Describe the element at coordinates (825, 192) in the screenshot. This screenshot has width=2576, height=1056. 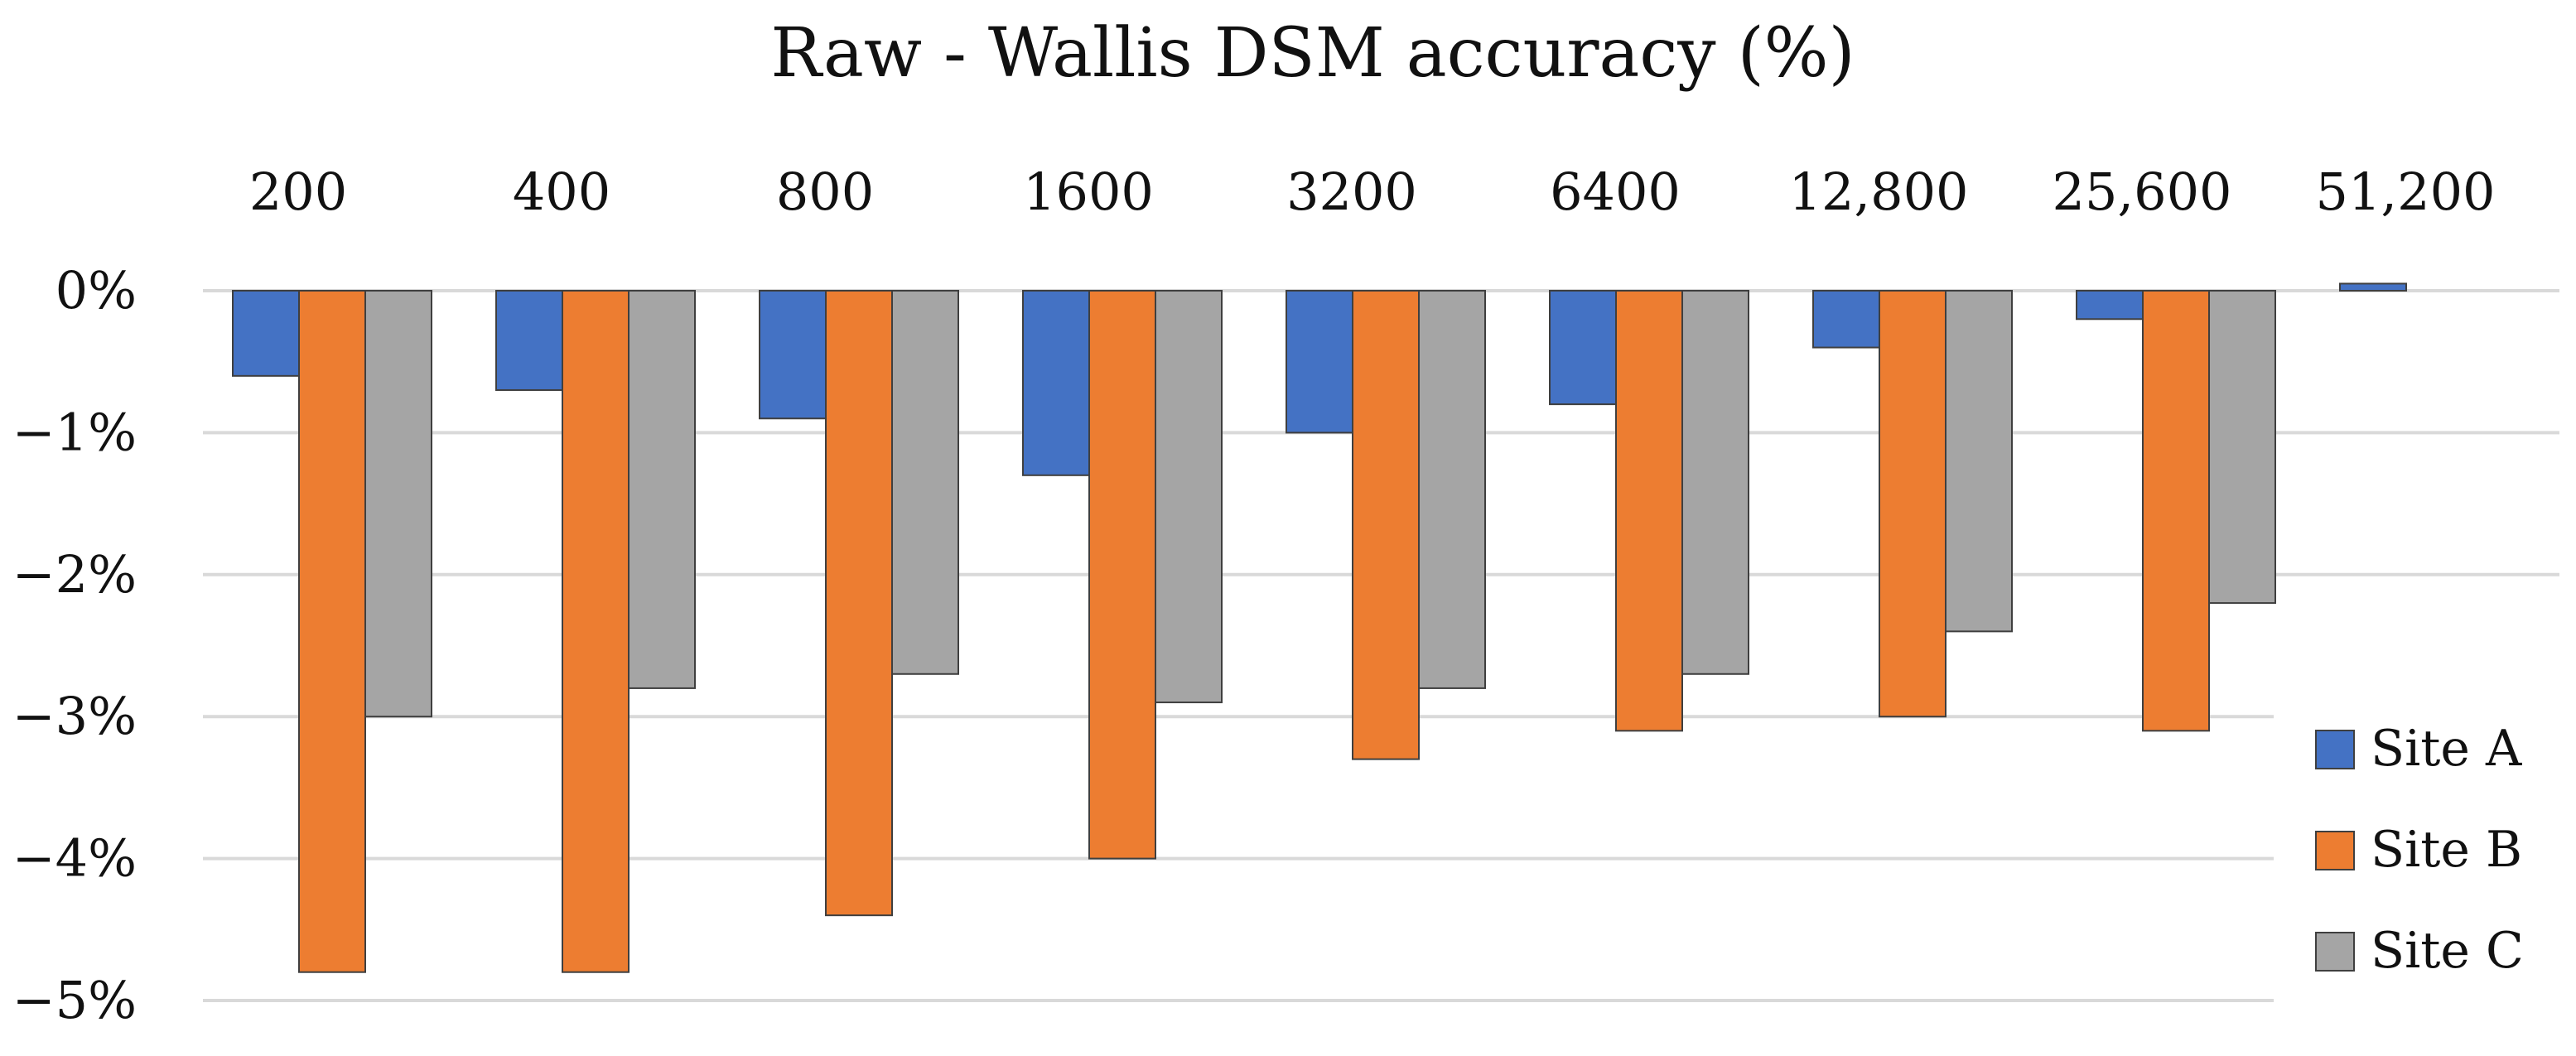
I see `x-tick-label: 800` at that location.